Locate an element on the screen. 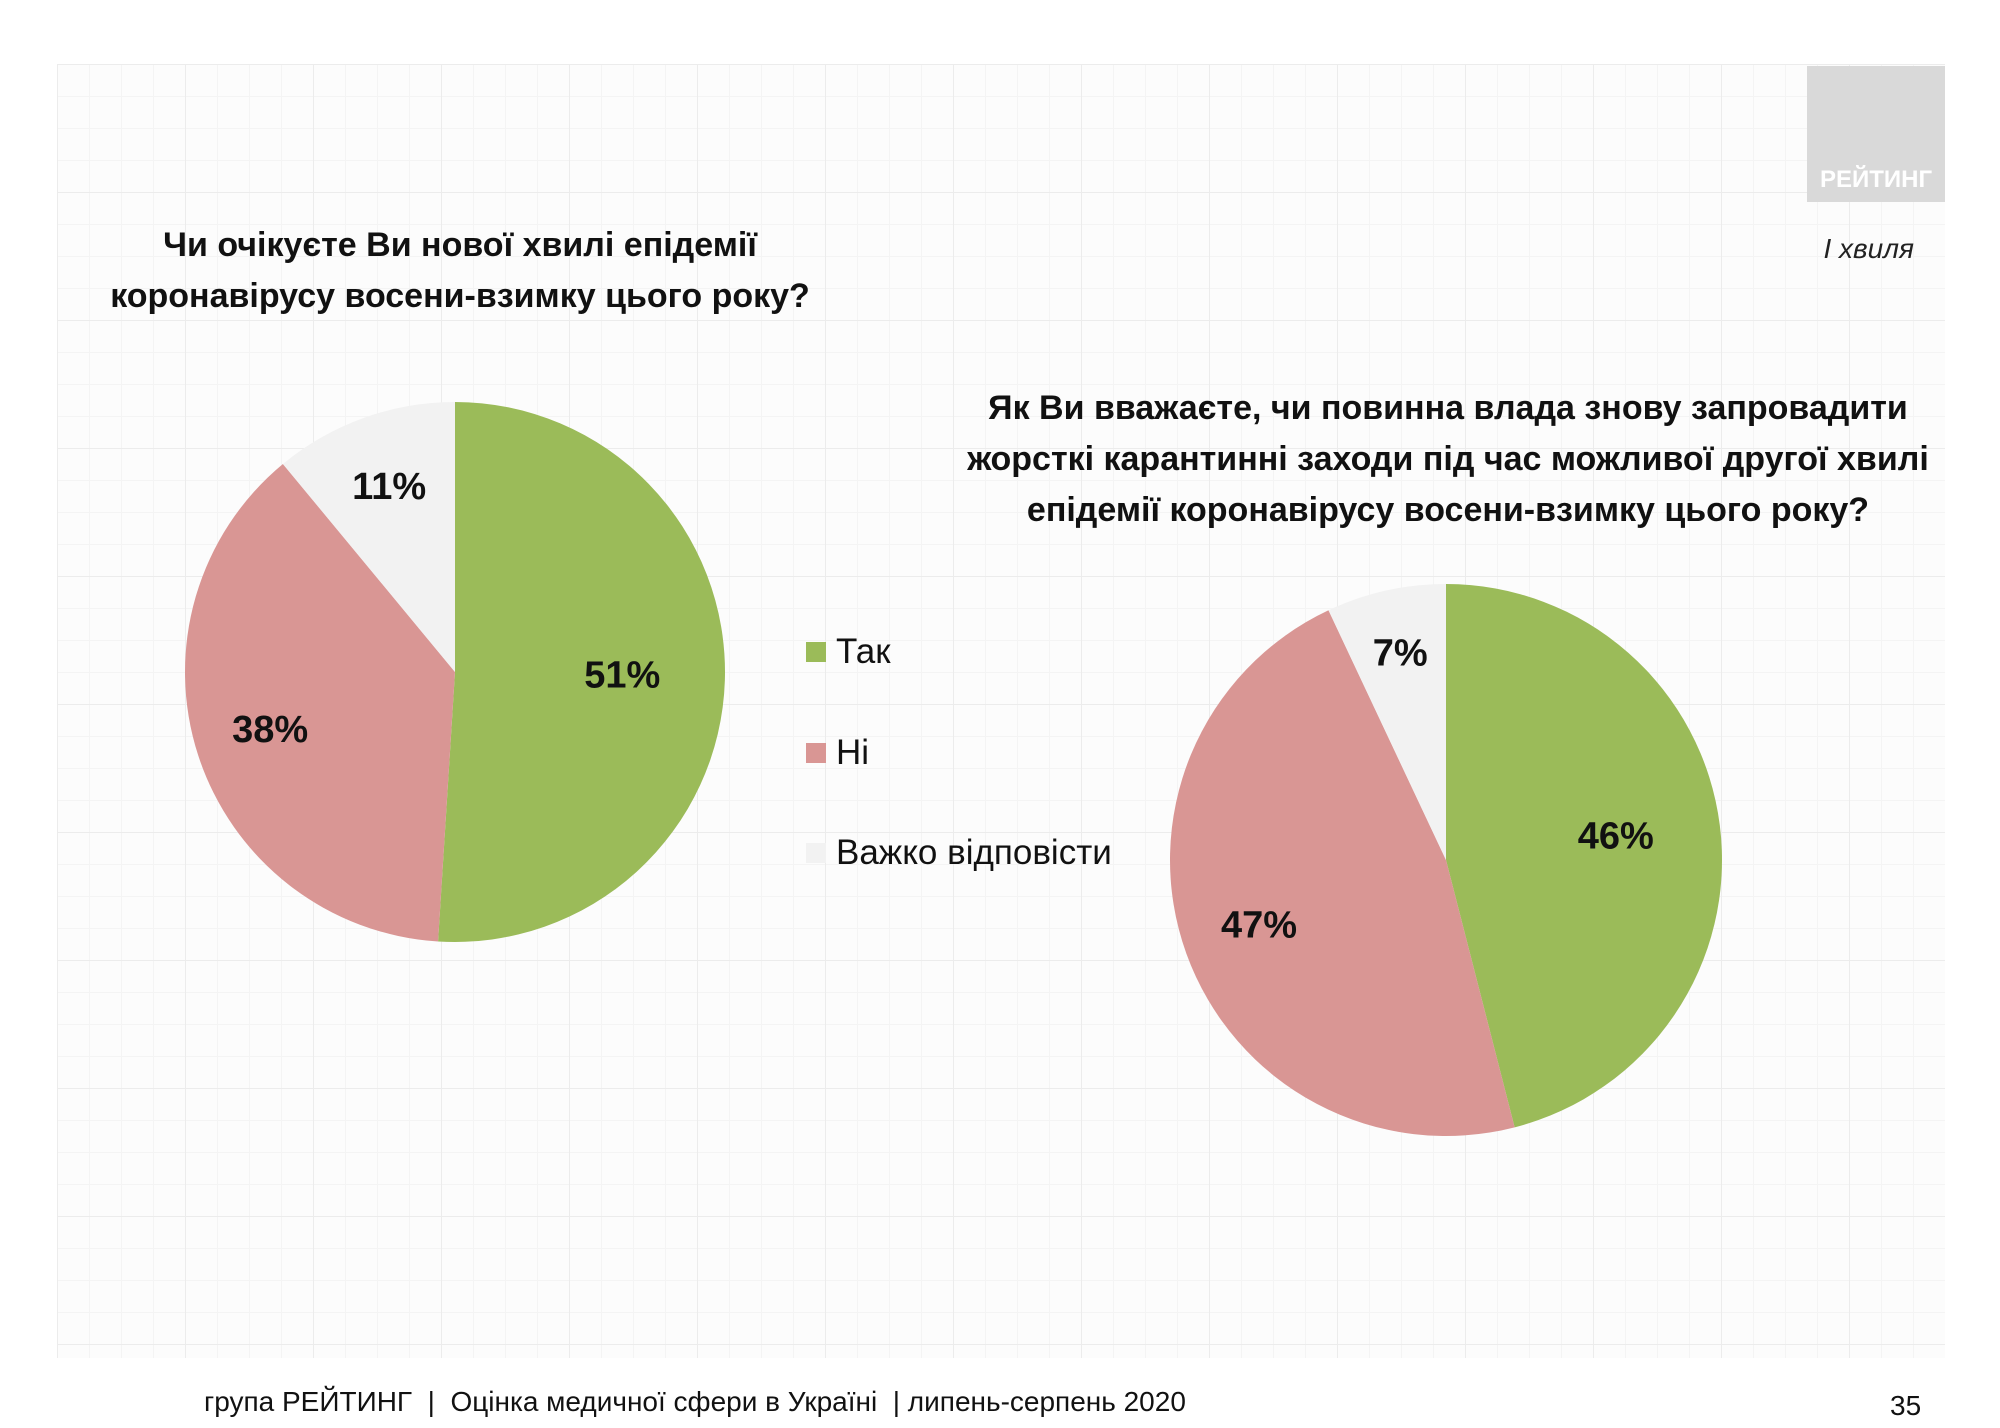 The width and height of the screenshot is (2000, 1428). legend-item-hard-to-say: Важко відповісти is located at coordinates (959, 853).